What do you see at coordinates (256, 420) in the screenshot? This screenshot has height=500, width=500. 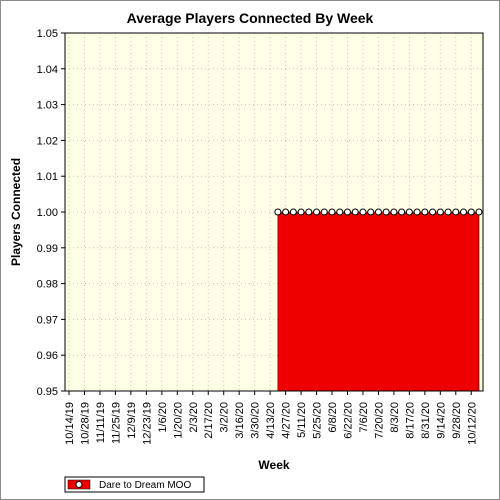 I see `x-tick-label: 3/30/20` at bounding box center [256, 420].